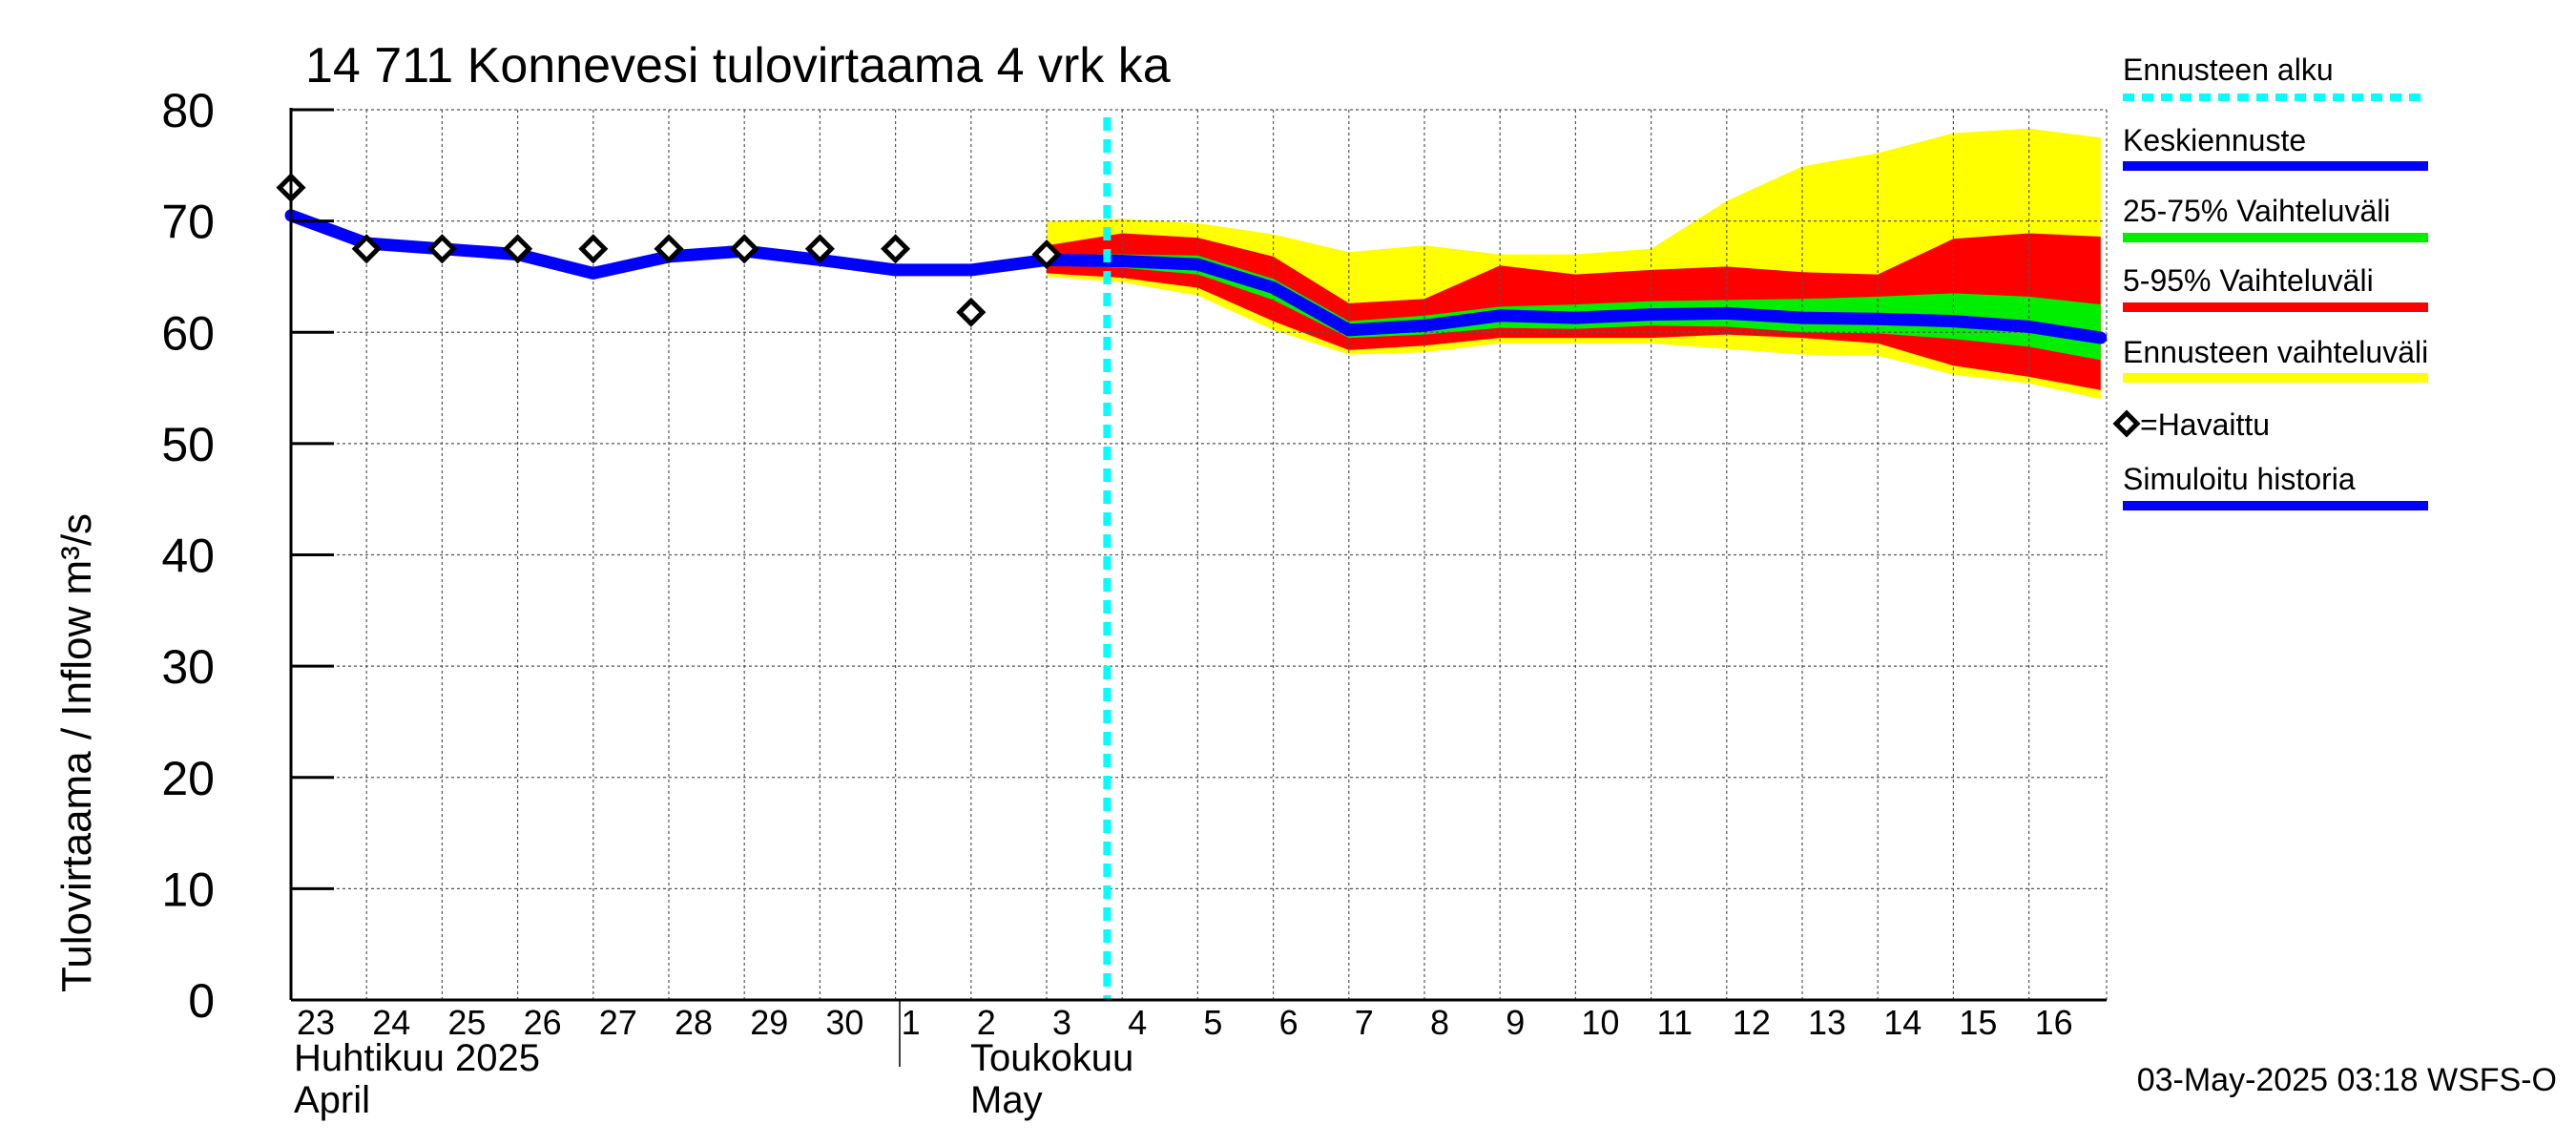 This screenshot has width=2576, height=1145. Describe the element at coordinates (1364, 1022) in the screenshot. I see `x-tick-label: 7` at that location.